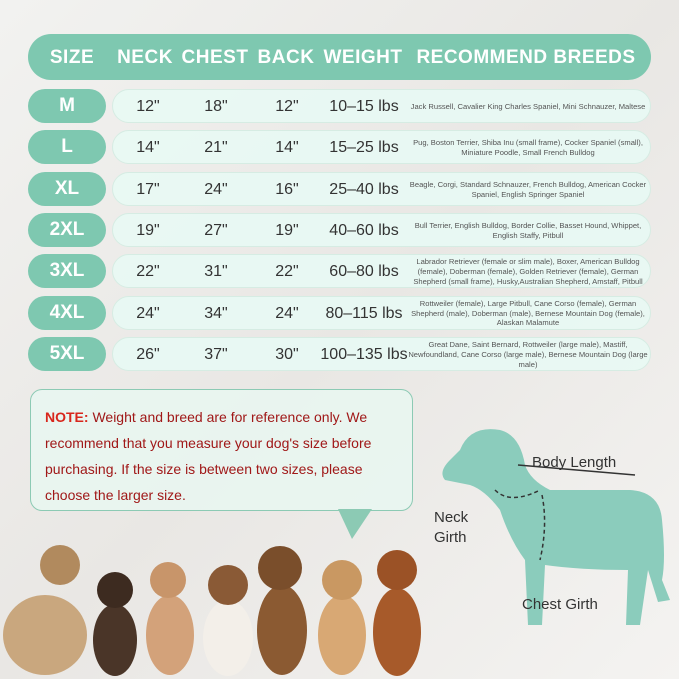  What do you see at coordinates (216, 230) in the screenshot?
I see `chest-value: 27"` at bounding box center [216, 230].